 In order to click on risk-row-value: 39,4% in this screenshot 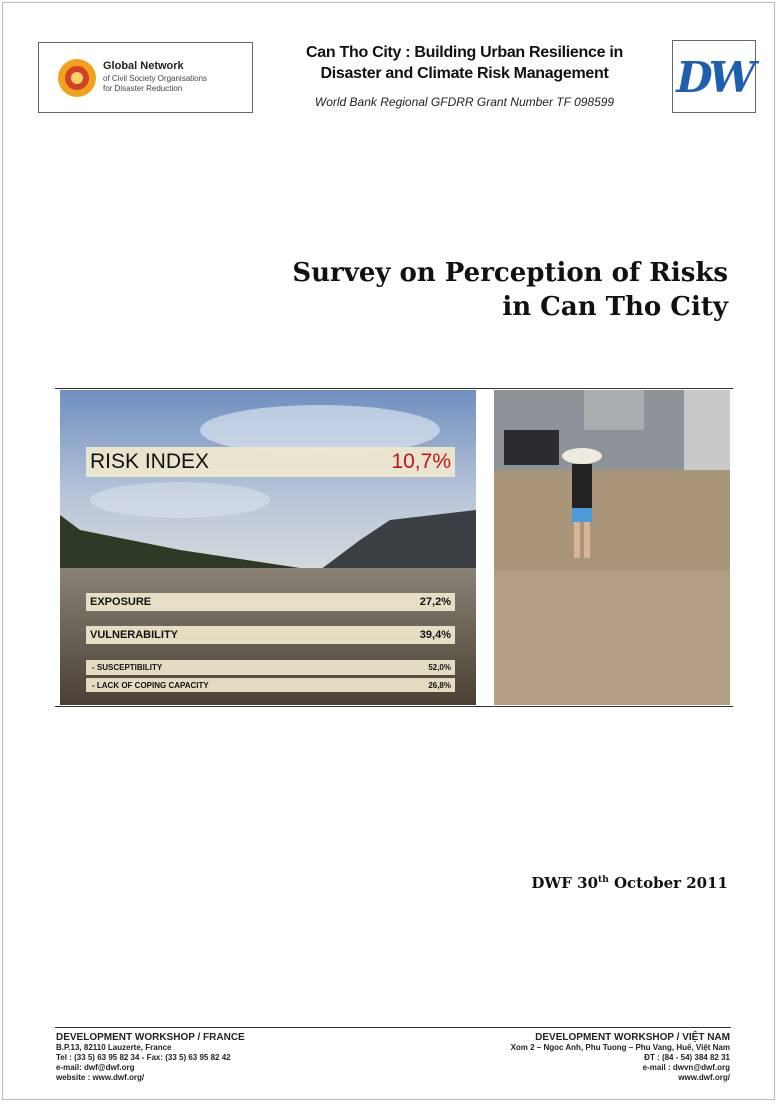, I will do `click(435, 635)`.